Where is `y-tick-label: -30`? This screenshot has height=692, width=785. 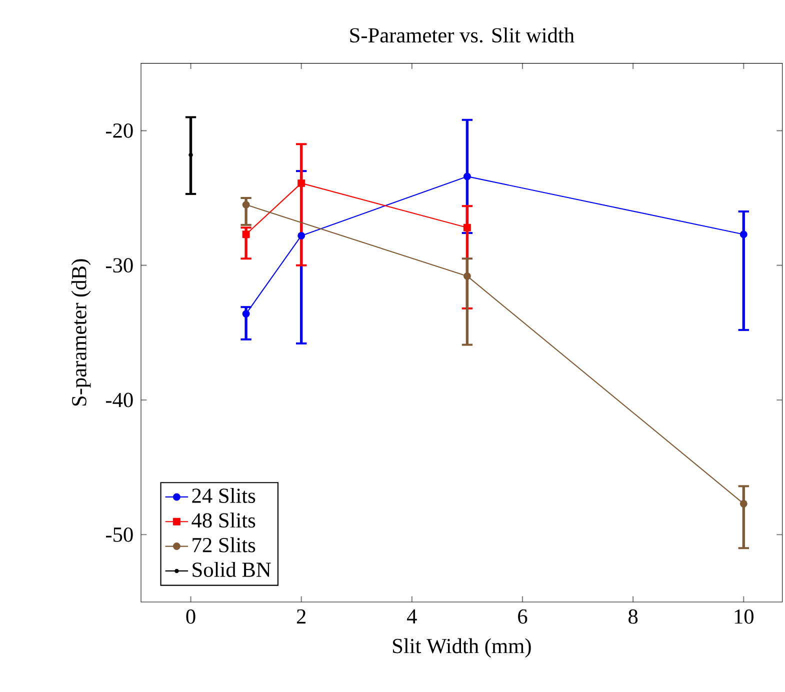
y-tick-label: -30 is located at coordinates (119, 265).